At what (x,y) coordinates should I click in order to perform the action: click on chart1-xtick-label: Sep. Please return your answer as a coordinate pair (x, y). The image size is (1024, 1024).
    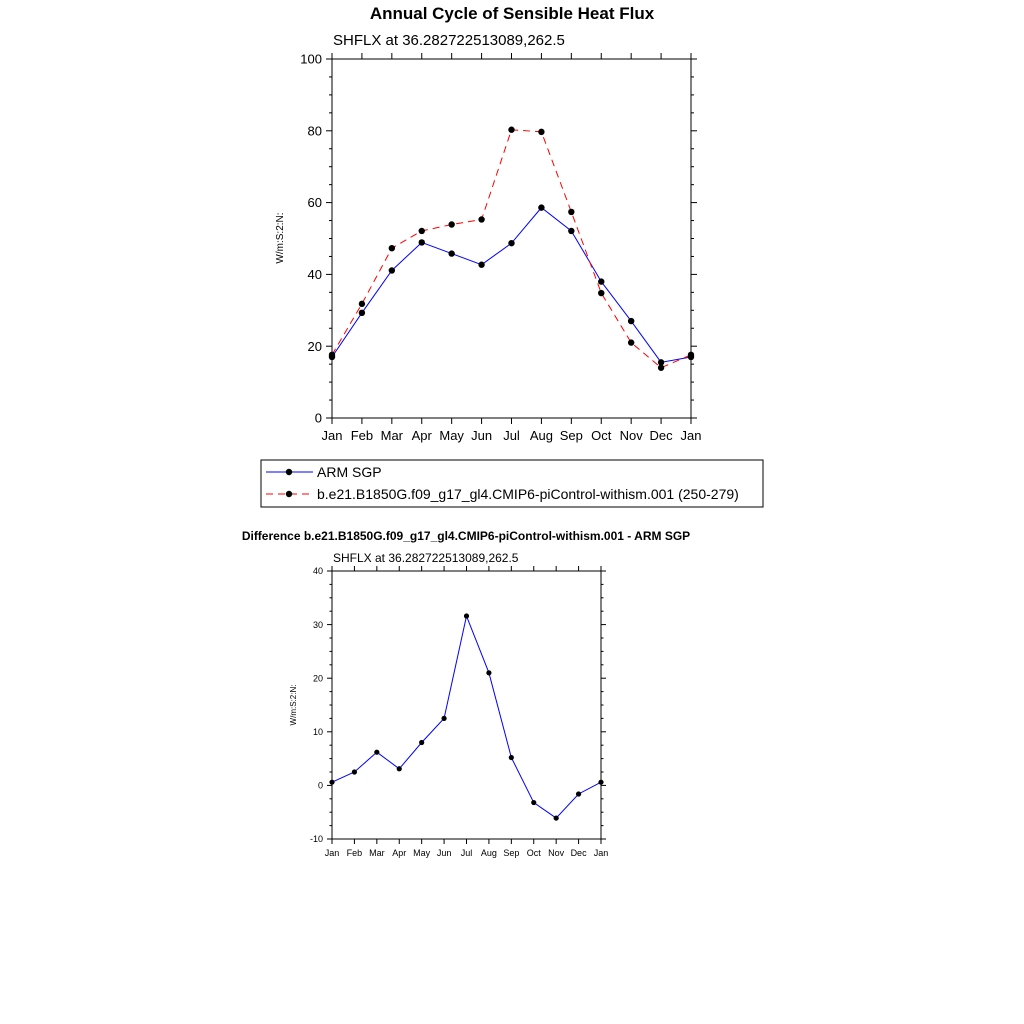
    Looking at the image, I should click on (571, 435).